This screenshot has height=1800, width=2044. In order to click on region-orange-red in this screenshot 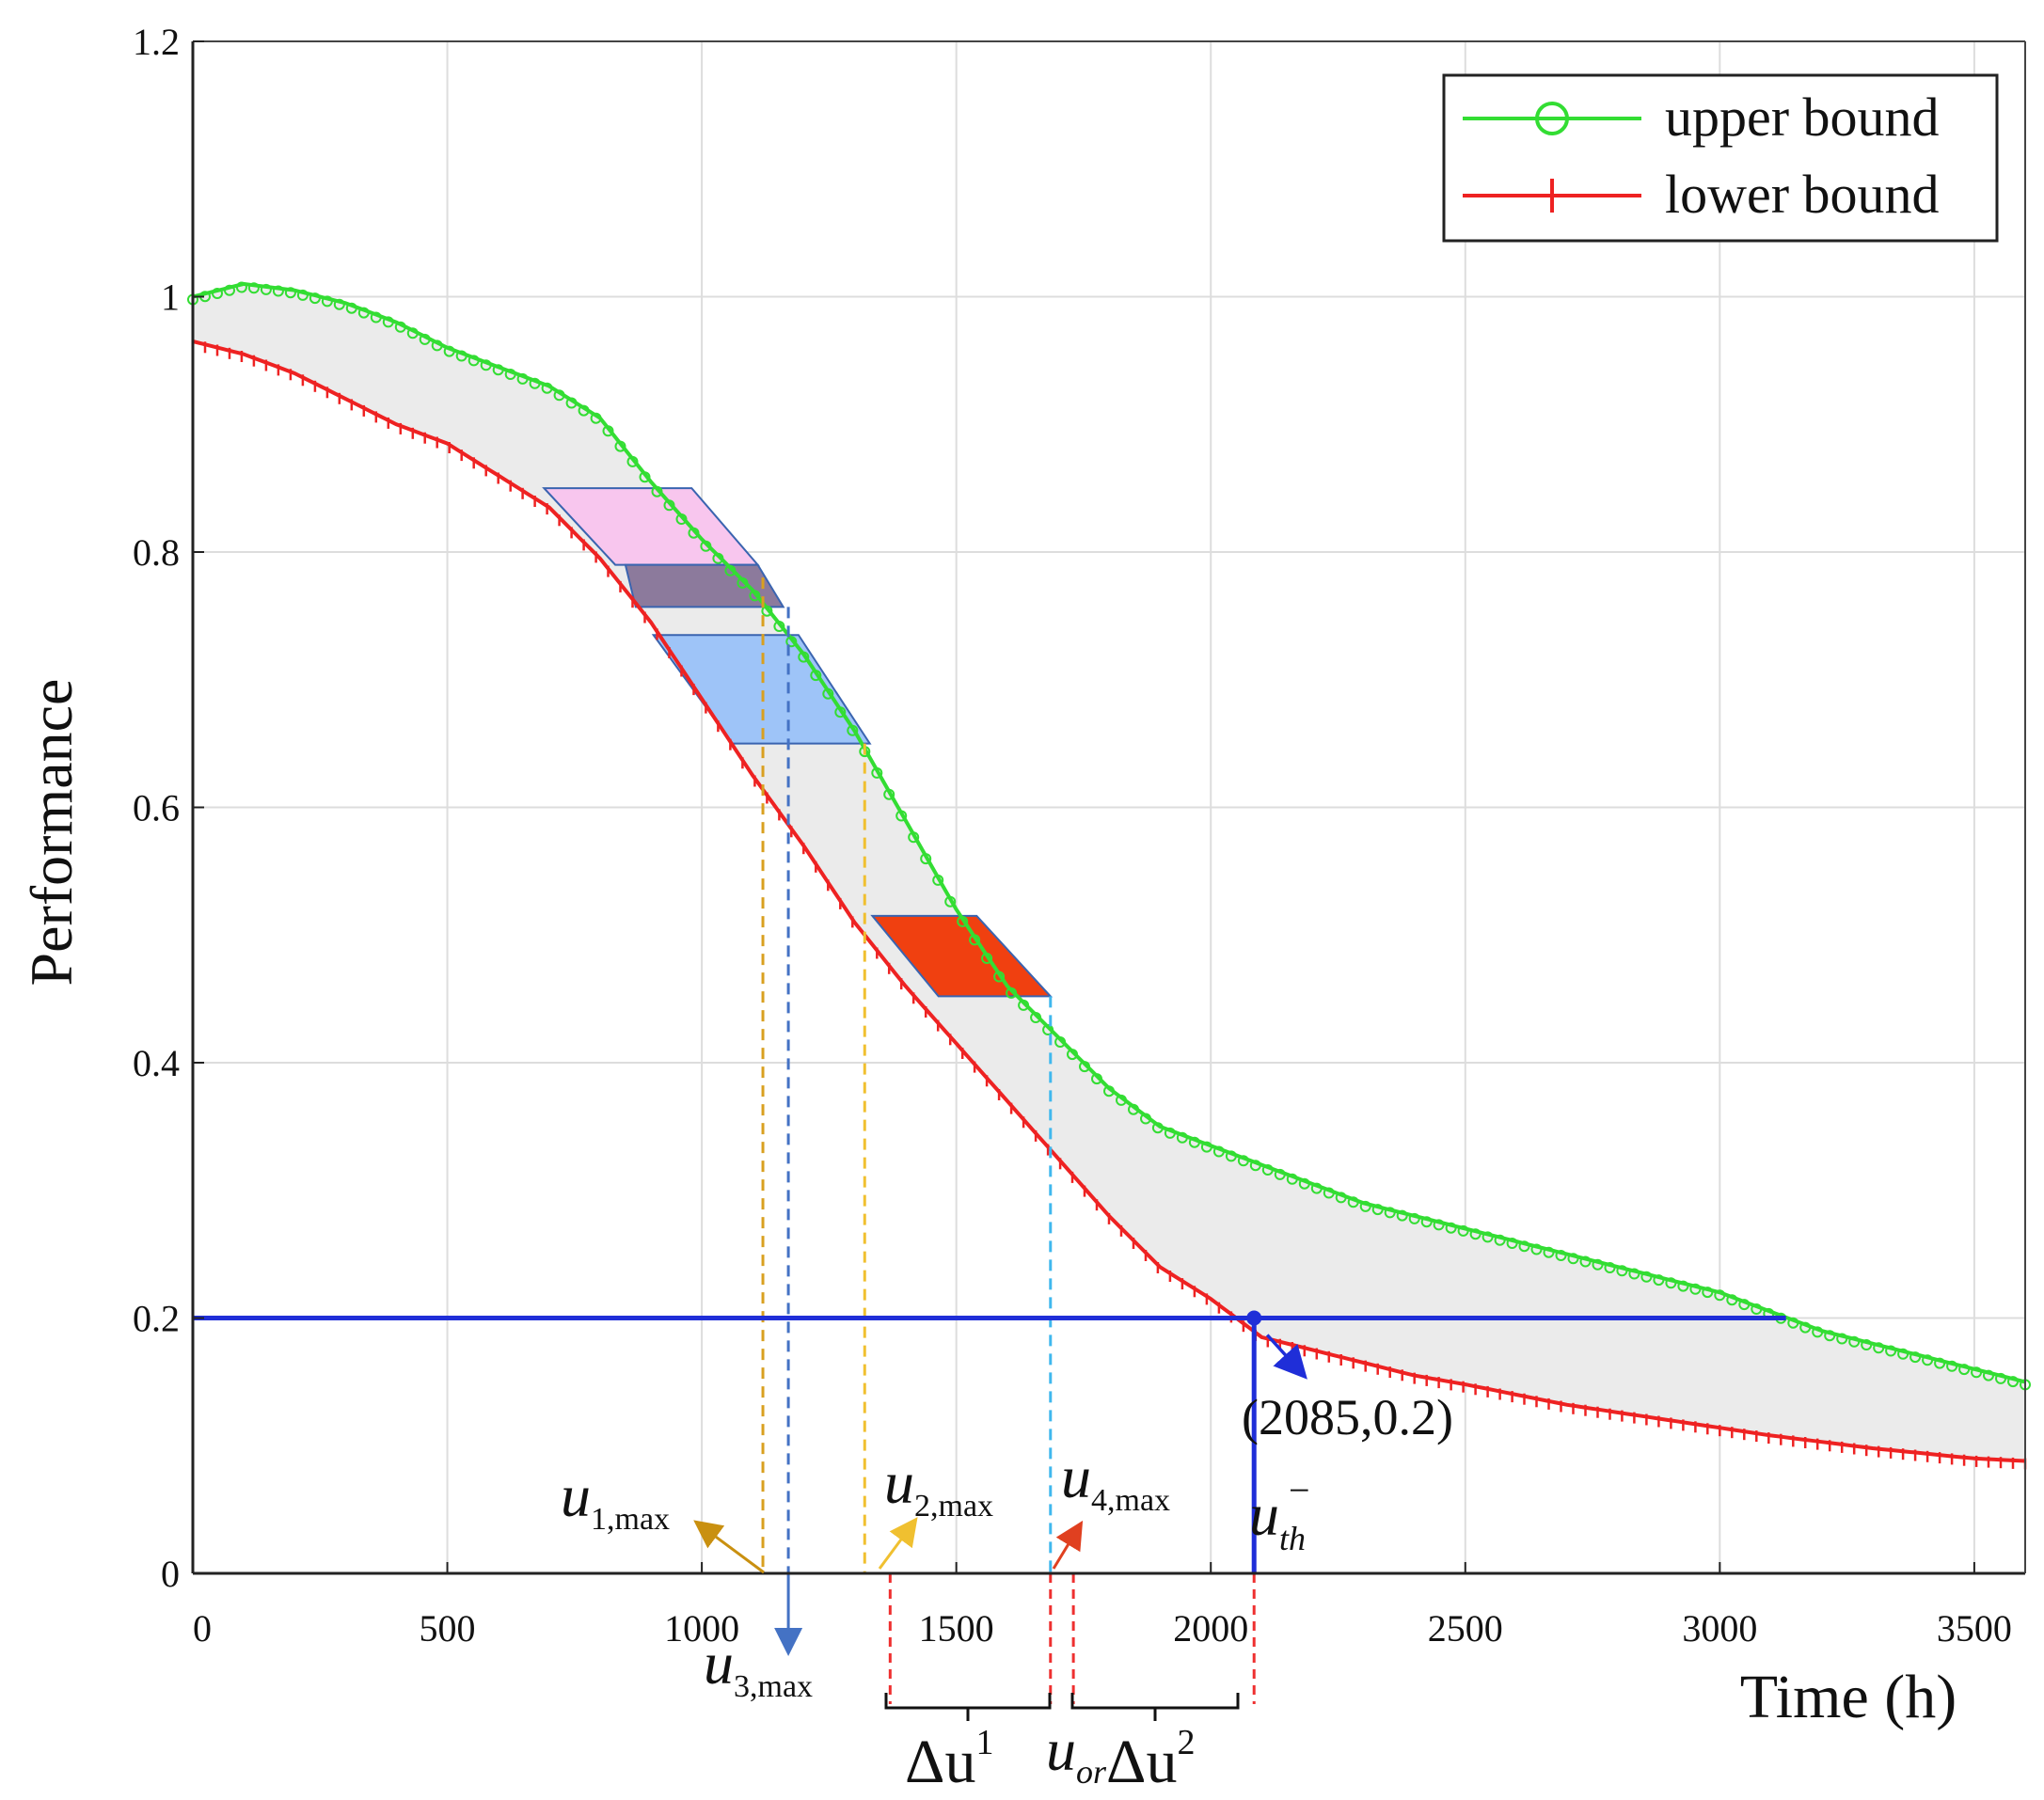, I will do `click(962, 956)`.